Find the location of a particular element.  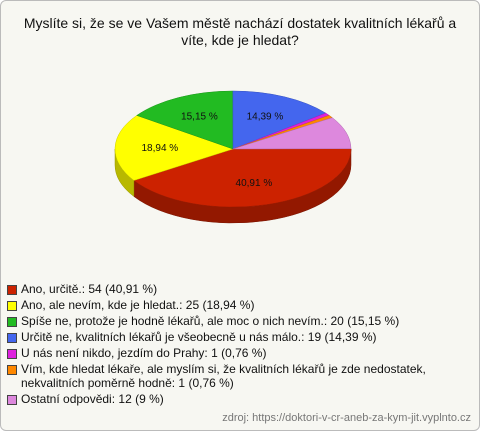

slice-label: 40,91 % is located at coordinates (254, 183).